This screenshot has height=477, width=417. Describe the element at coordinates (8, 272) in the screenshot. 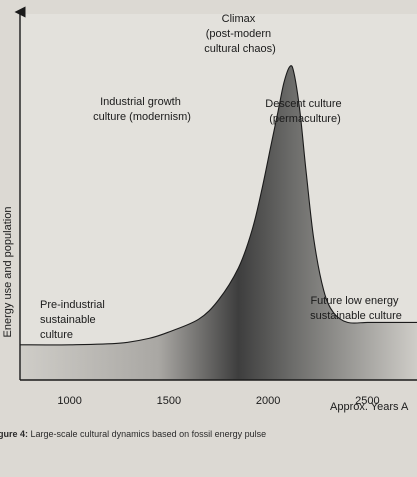

I see `y-axis-label: Energy use and population` at that location.